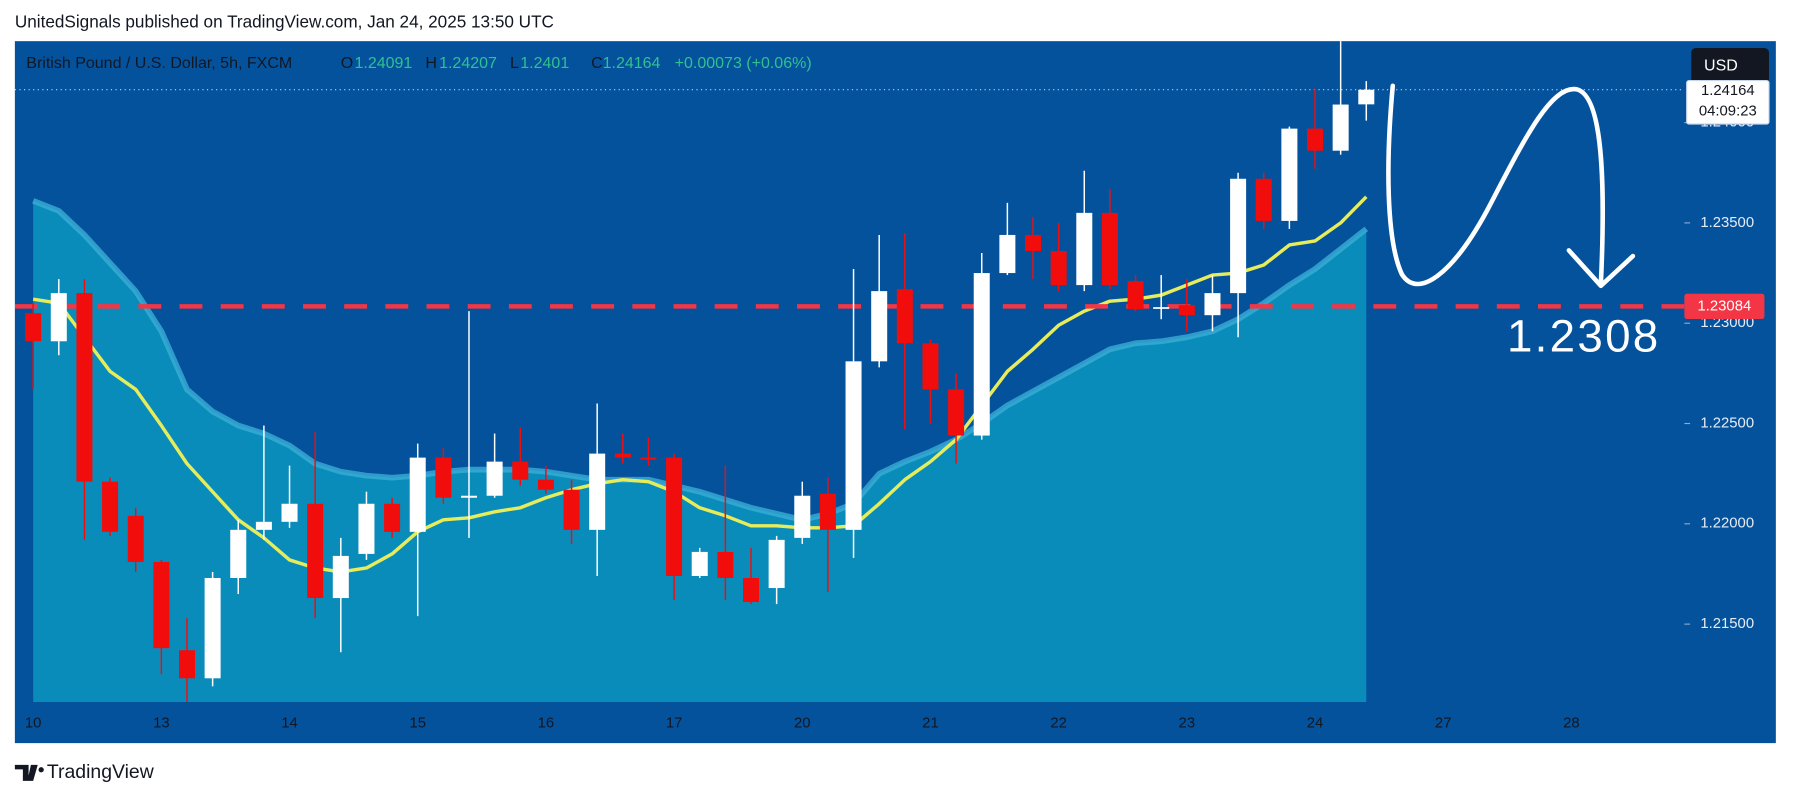  I want to click on x-tick-label: 22, so click(1058, 724).